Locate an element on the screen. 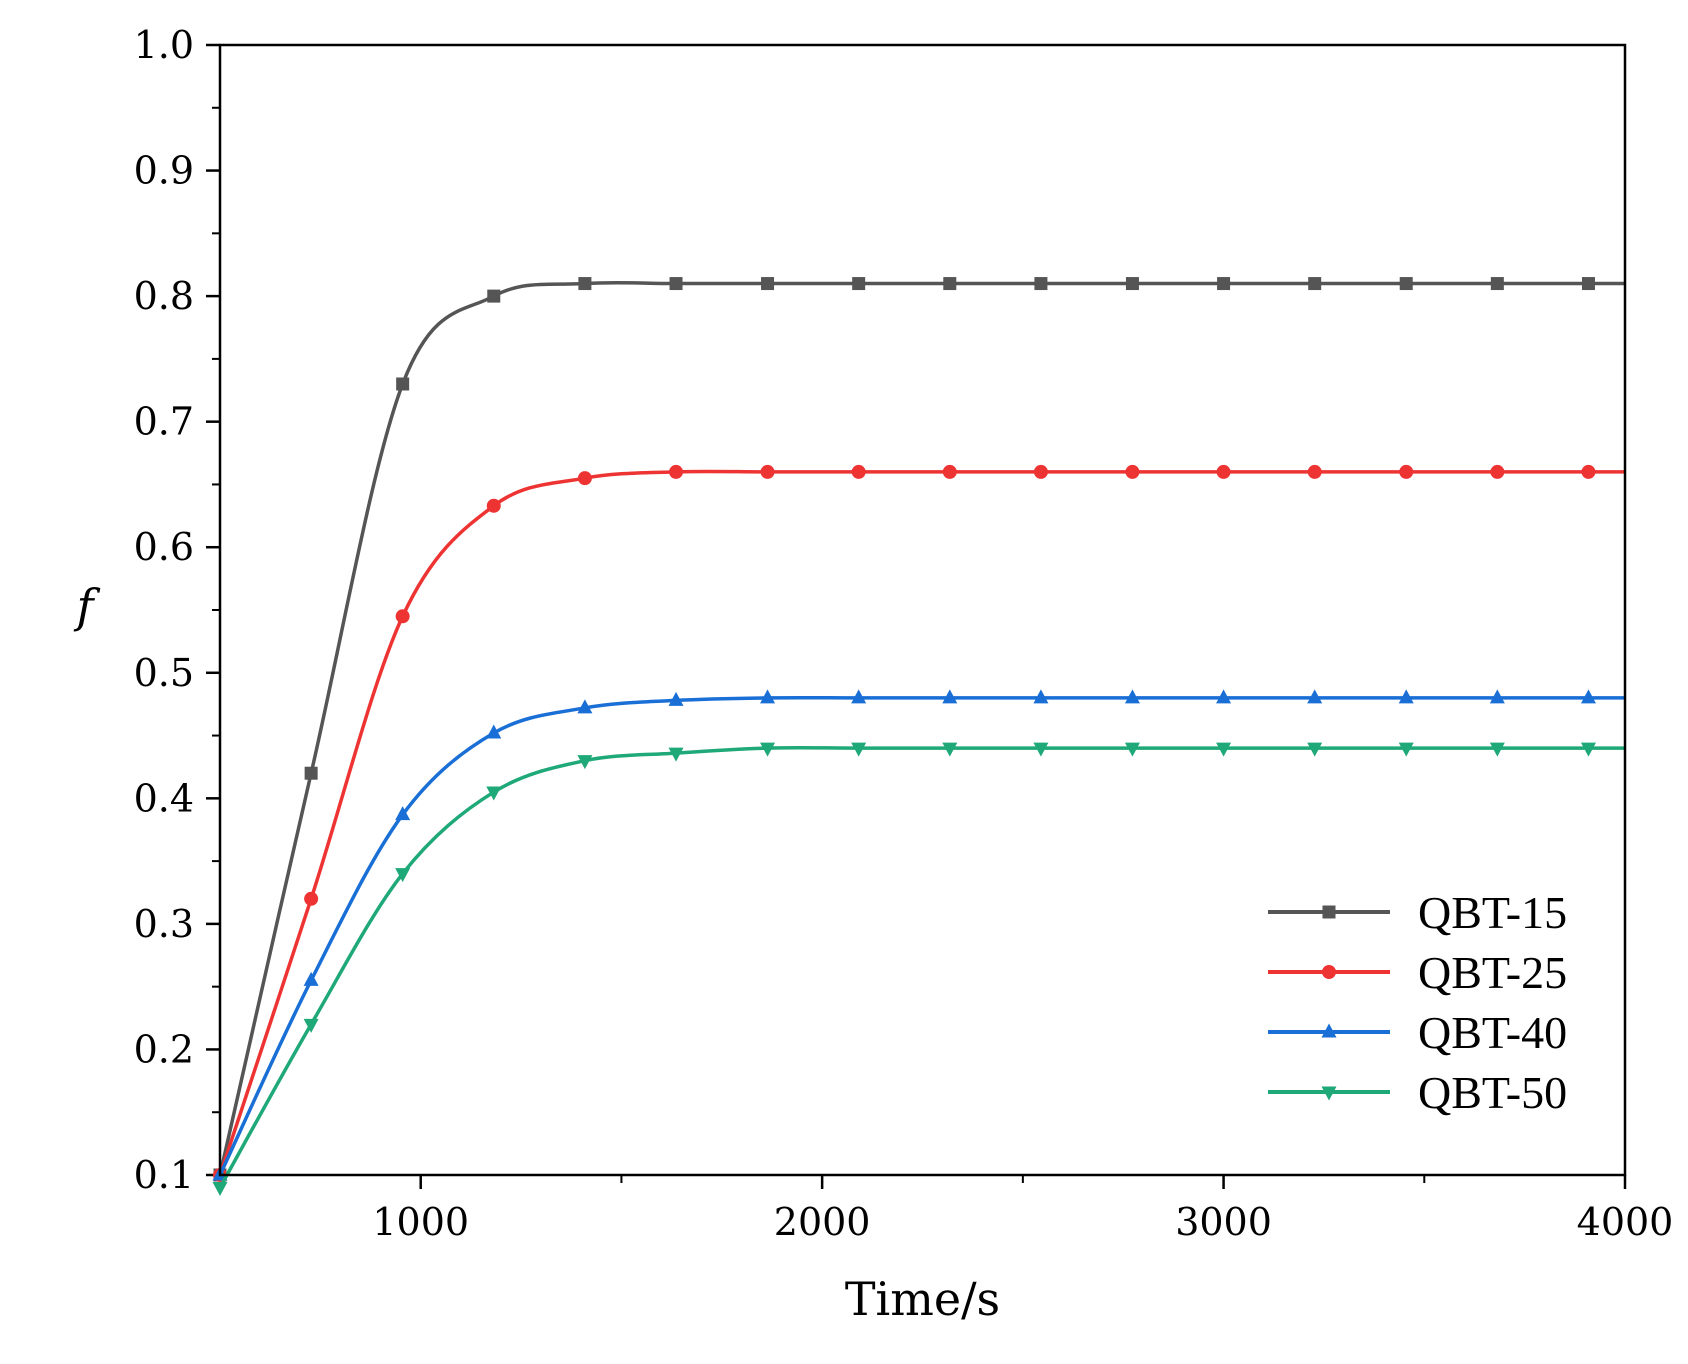 Image resolution: width=1688 pixels, height=1364 pixels. y-tick-label: 0.9 is located at coordinates (164, 171).